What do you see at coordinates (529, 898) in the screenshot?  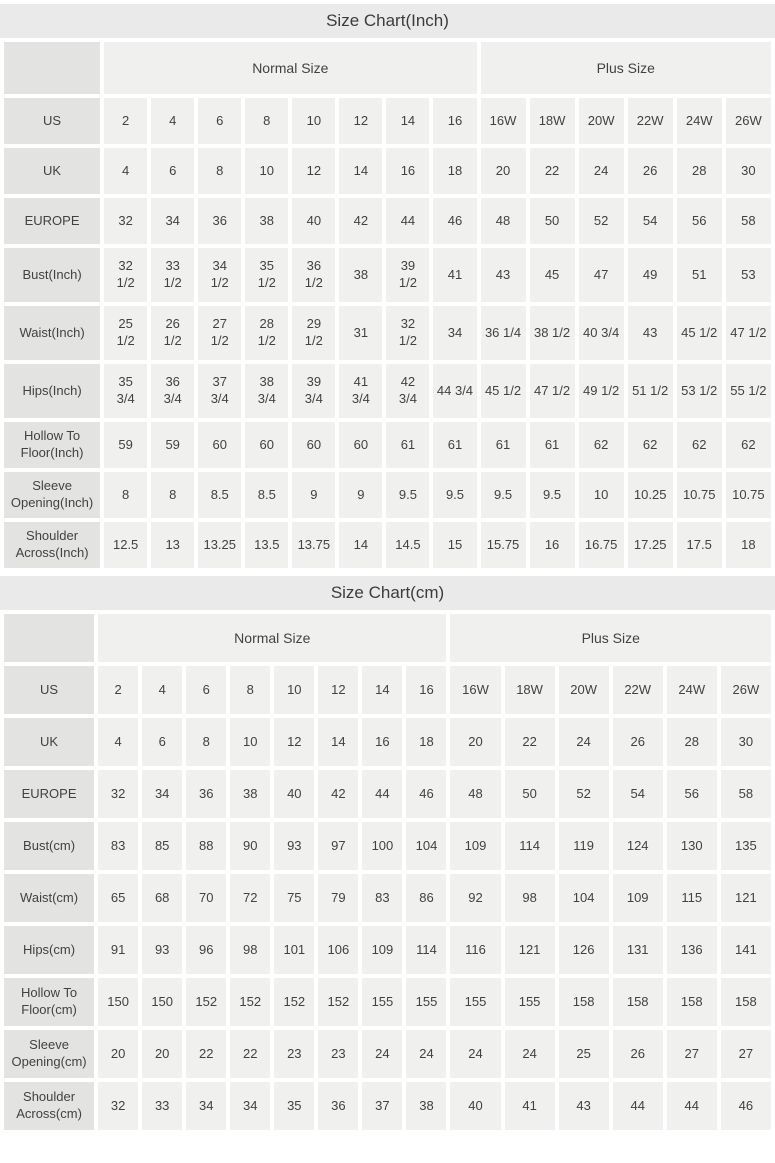 I see `size-value-cell: 98` at bounding box center [529, 898].